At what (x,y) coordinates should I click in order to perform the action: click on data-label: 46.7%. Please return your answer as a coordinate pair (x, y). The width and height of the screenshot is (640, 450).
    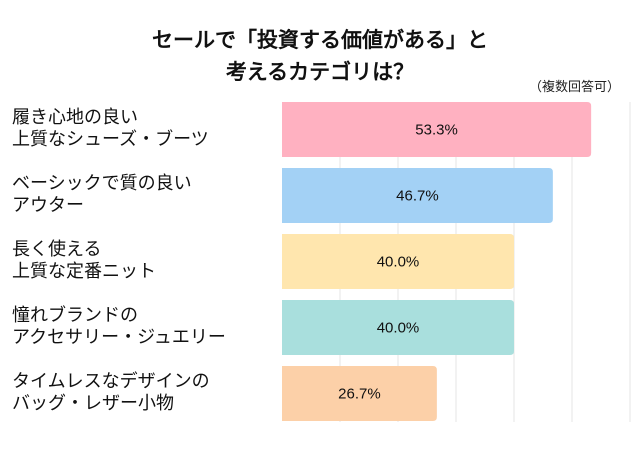
    Looking at the image, I should click on (417, 196).